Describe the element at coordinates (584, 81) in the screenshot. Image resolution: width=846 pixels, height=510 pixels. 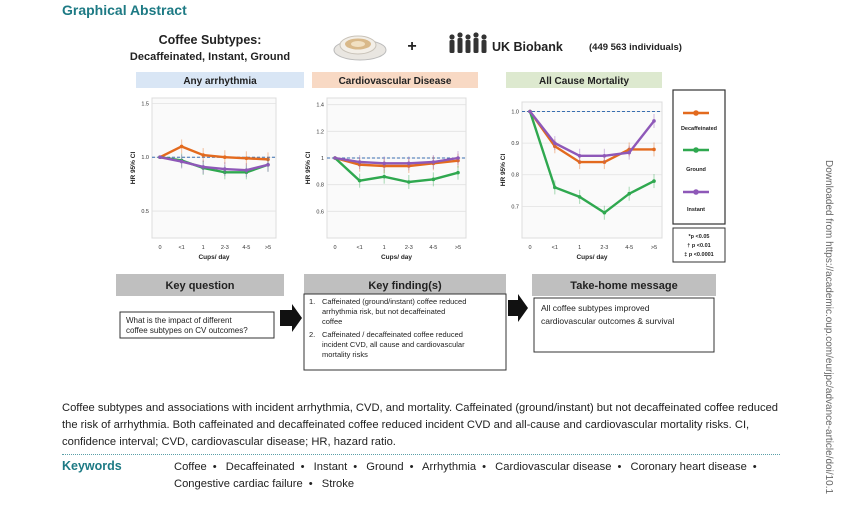
I see `panel-title-mortality: All Cause Mortality` at that location.